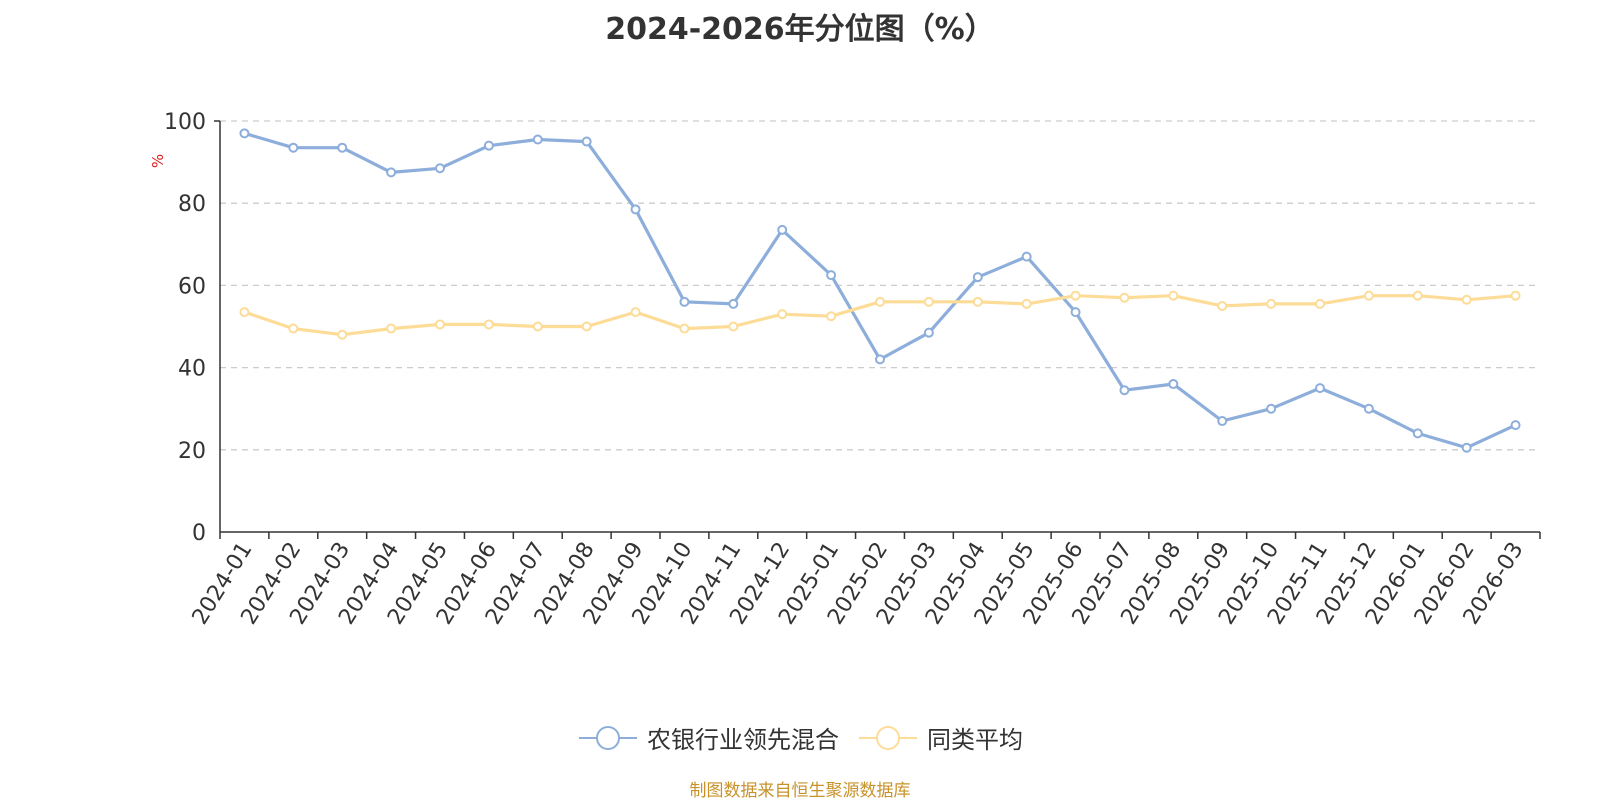 The image size is (1600, 801). I want to click on y-tick-label-100: 100, so click(185, 122).